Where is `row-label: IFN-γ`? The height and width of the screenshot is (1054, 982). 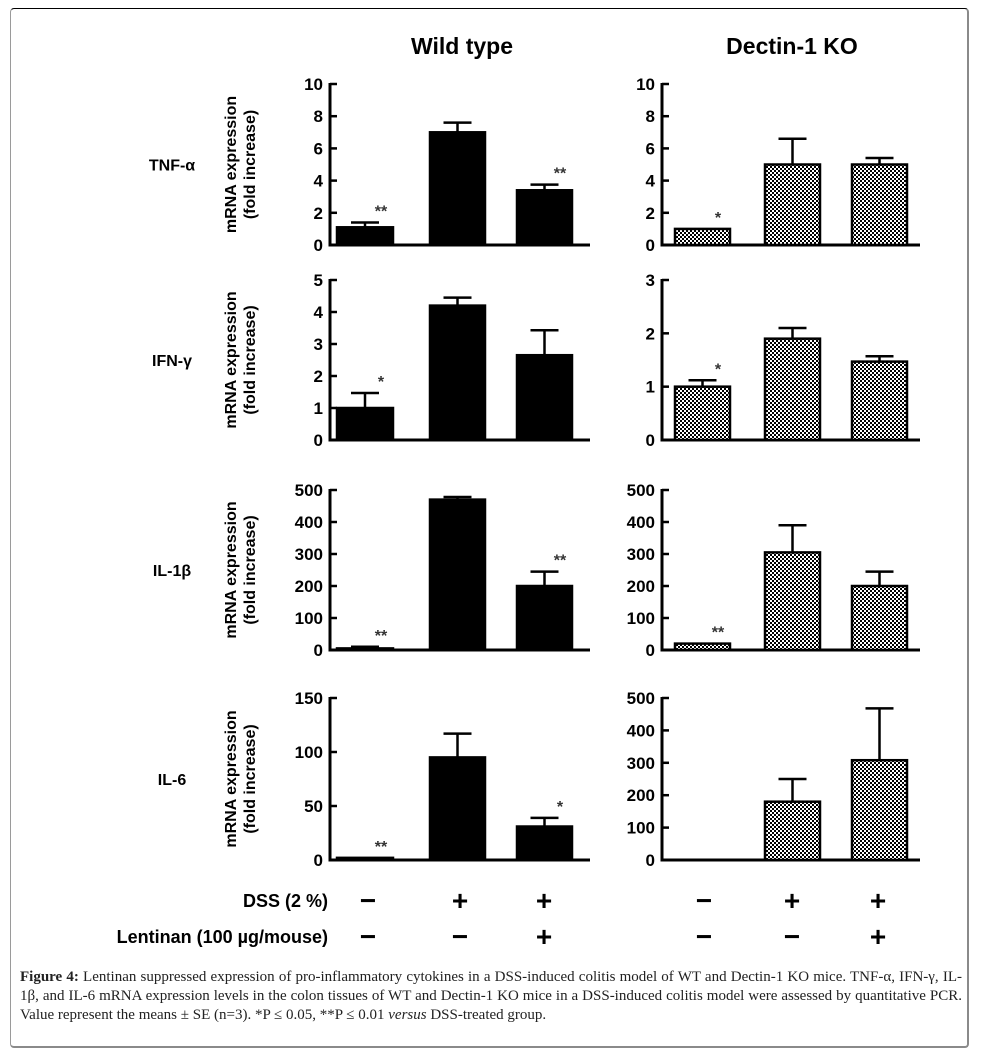 row-label: IFN-γ is located at coordinates (172, 361).